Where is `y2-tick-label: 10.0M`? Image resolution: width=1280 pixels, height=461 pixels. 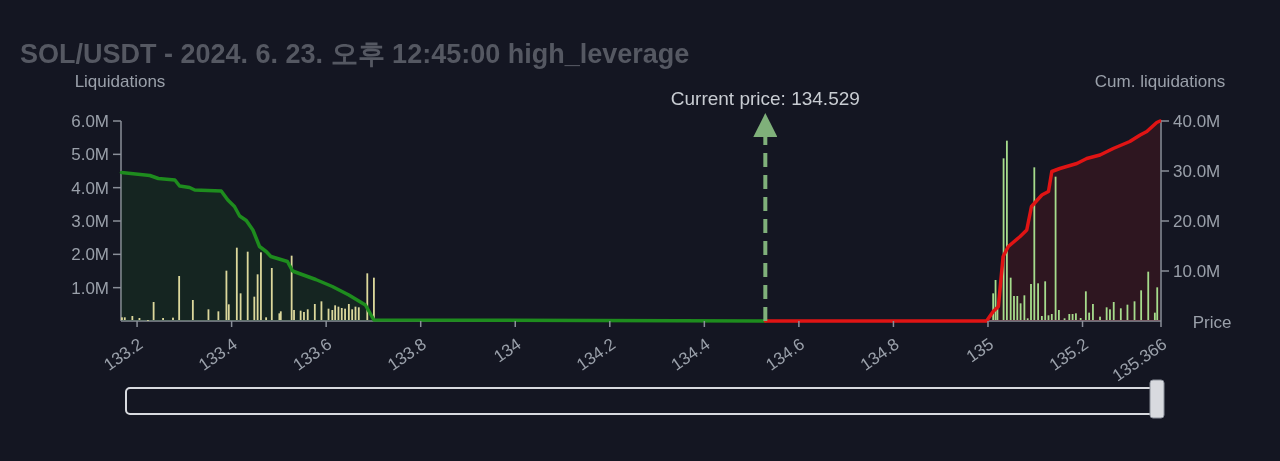
y2-tick-label: 10.0M is located at coordinates (1197, 271).